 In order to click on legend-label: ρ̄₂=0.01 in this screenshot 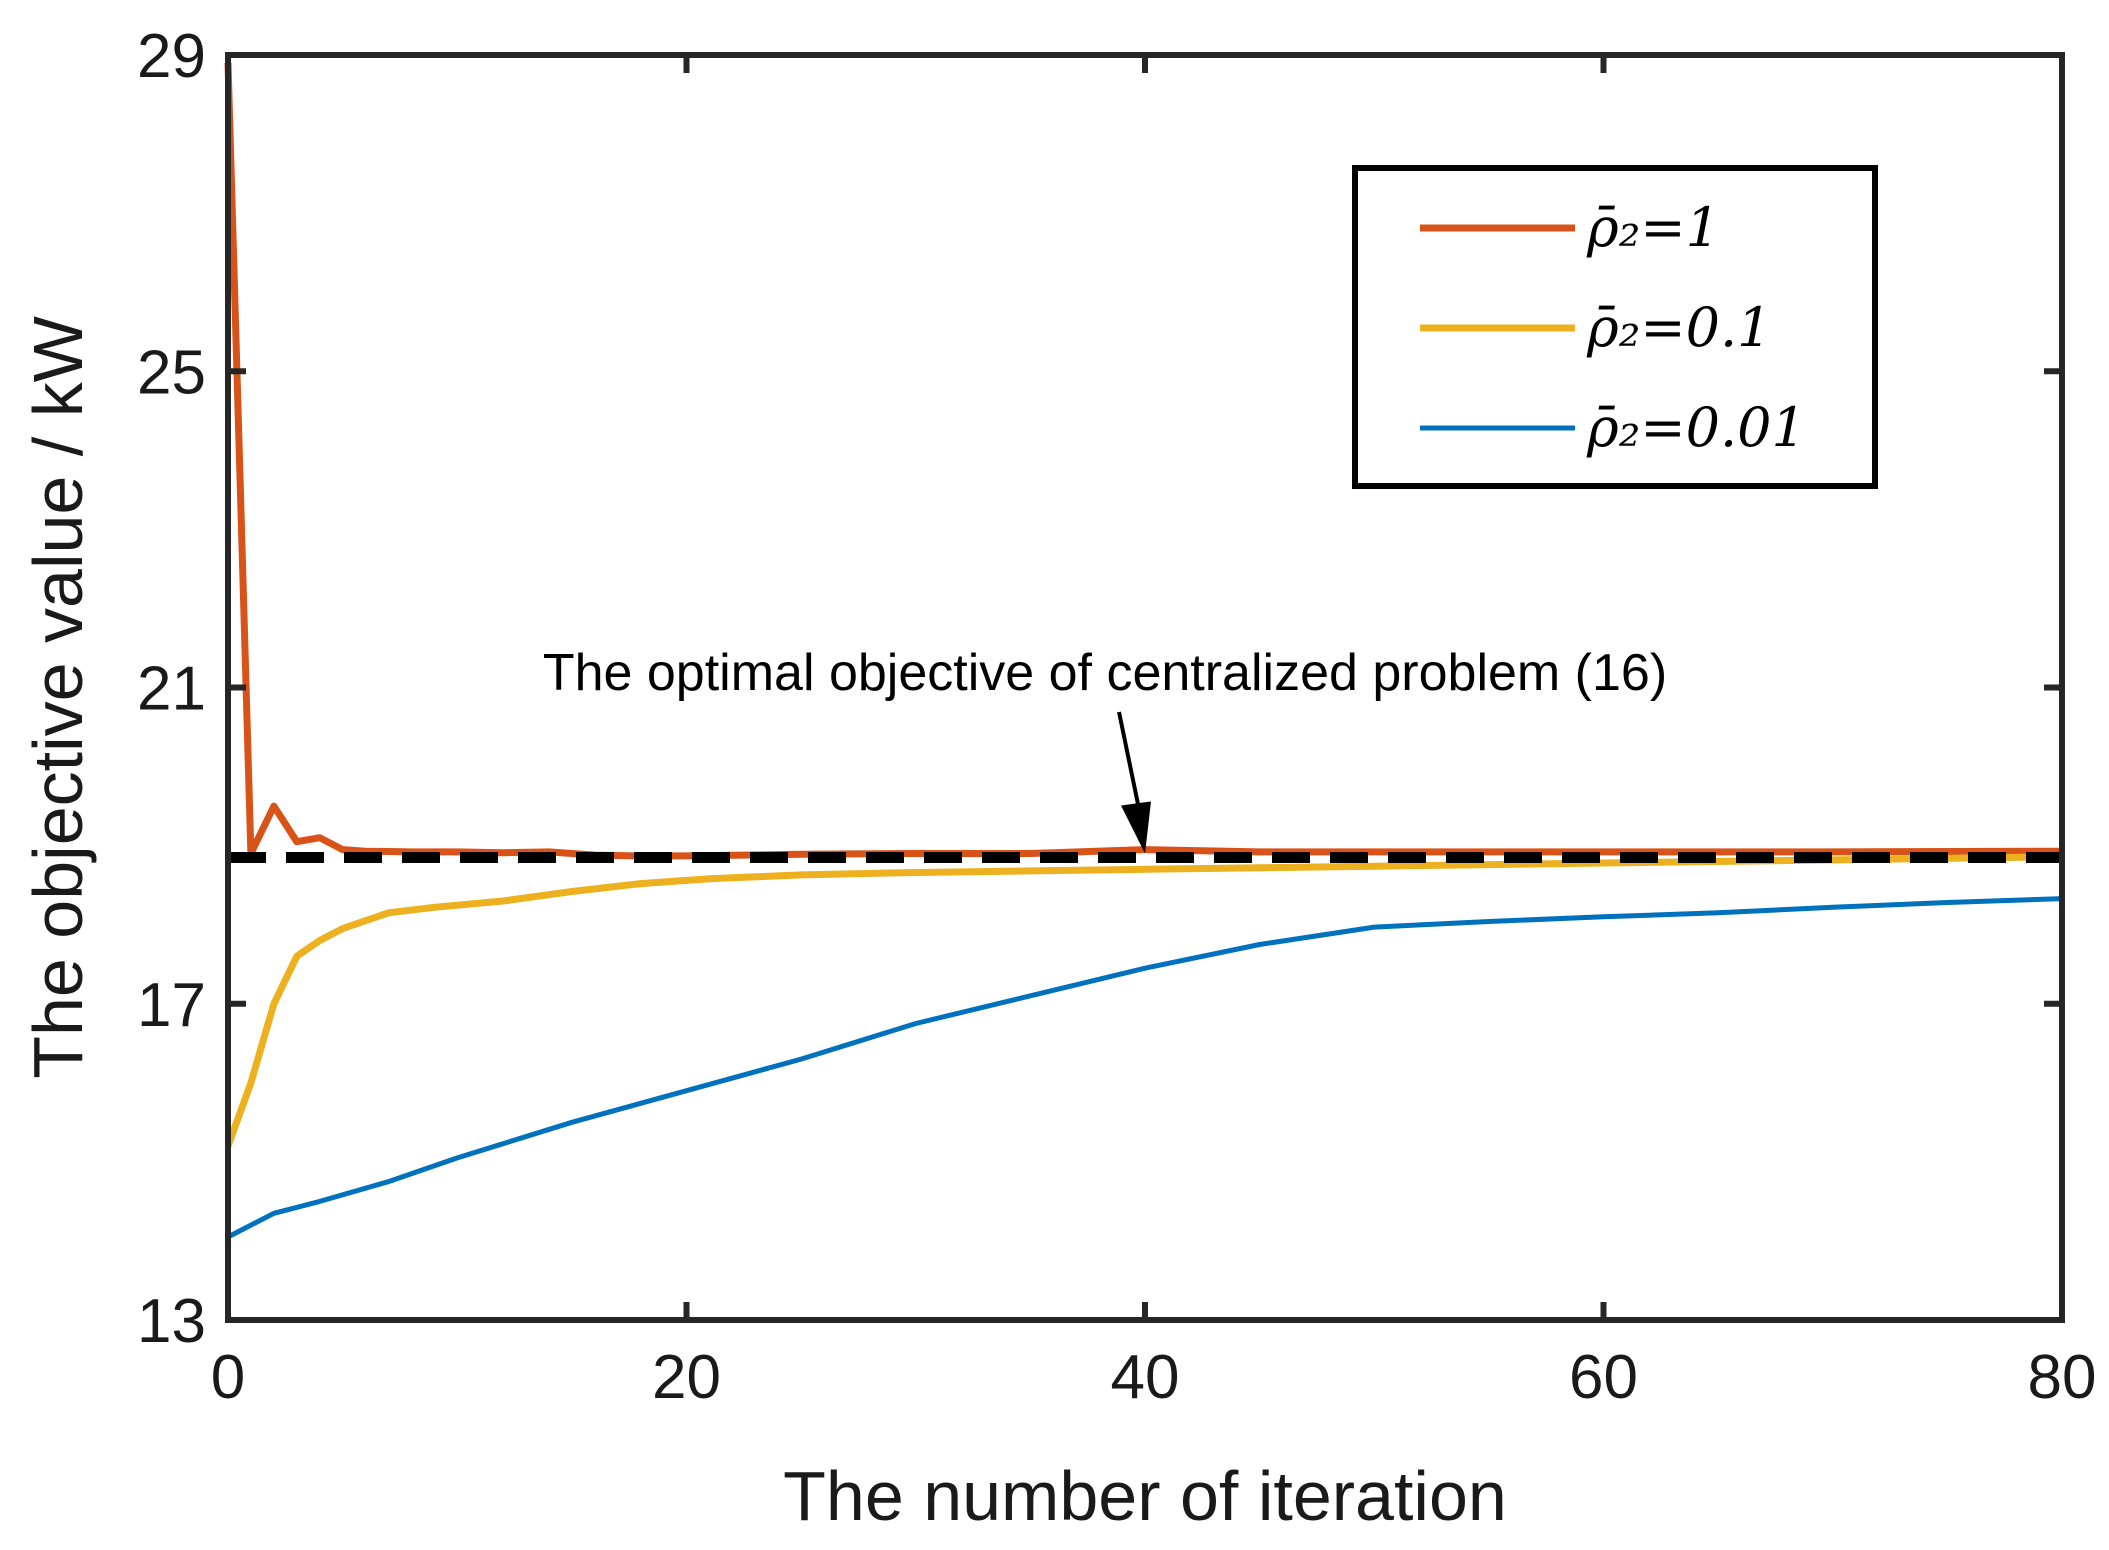, I will do `click(1696, 427)`.